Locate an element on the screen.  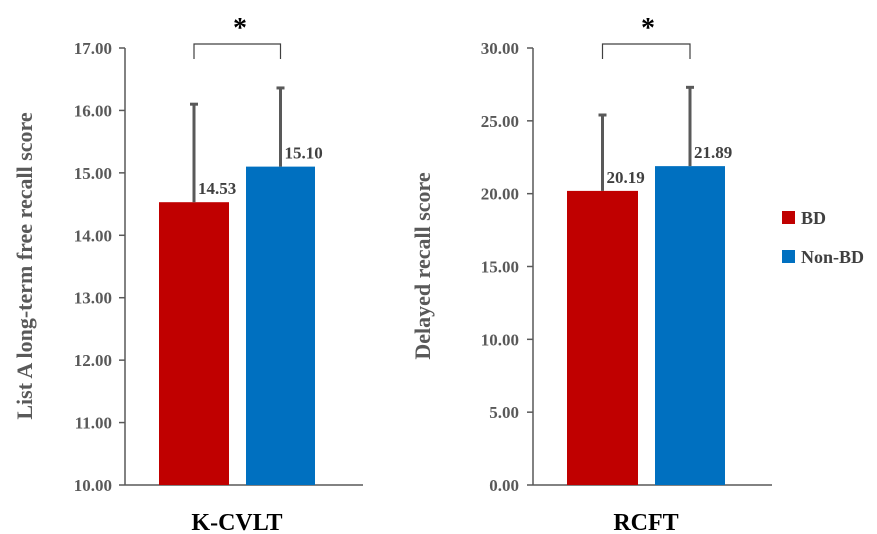
kcvlt-data-label-non-bd: 15.10 is located at coordinates (304, 153).